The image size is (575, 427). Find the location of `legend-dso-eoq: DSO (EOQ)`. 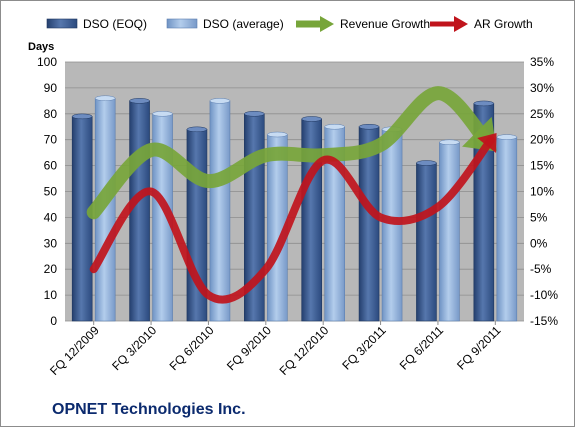

legend-dso-eoq: DSO (EOQ) is located at coordinates (96, 24).